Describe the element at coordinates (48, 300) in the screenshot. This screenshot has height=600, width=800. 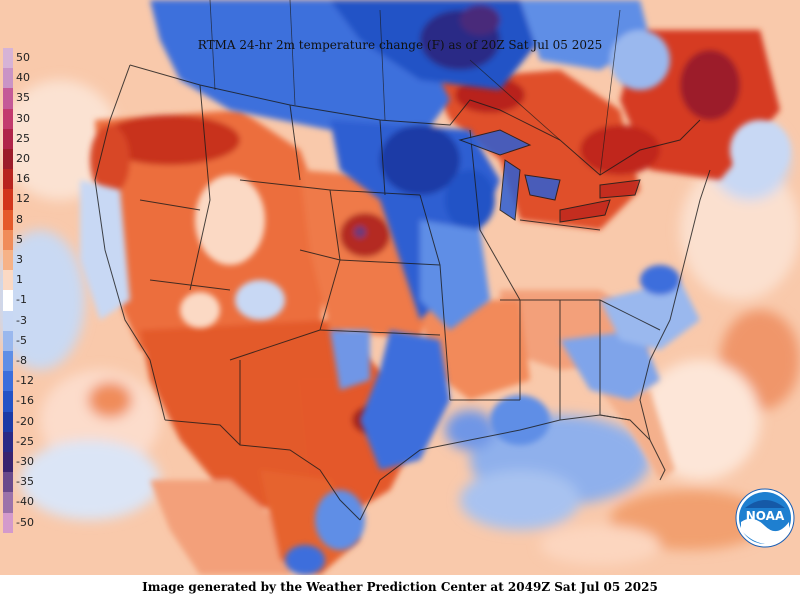
I see `legend-item: -1` at that location.